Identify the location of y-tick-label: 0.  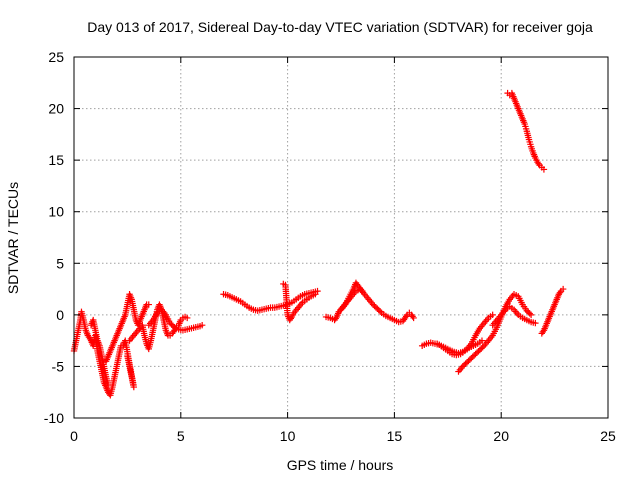
(60, 315).